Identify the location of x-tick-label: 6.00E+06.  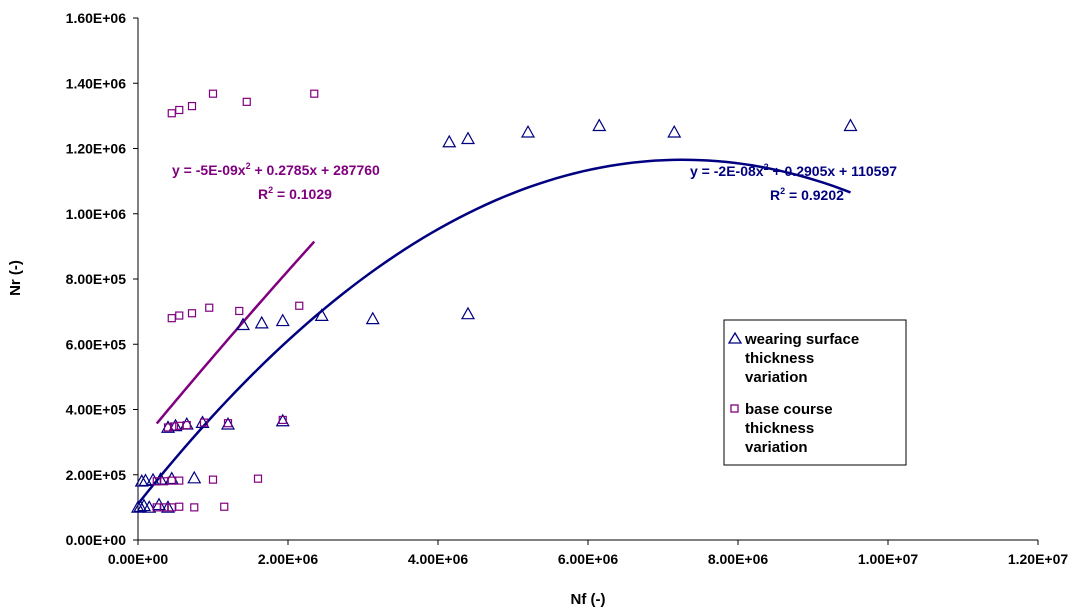
(588, 559).